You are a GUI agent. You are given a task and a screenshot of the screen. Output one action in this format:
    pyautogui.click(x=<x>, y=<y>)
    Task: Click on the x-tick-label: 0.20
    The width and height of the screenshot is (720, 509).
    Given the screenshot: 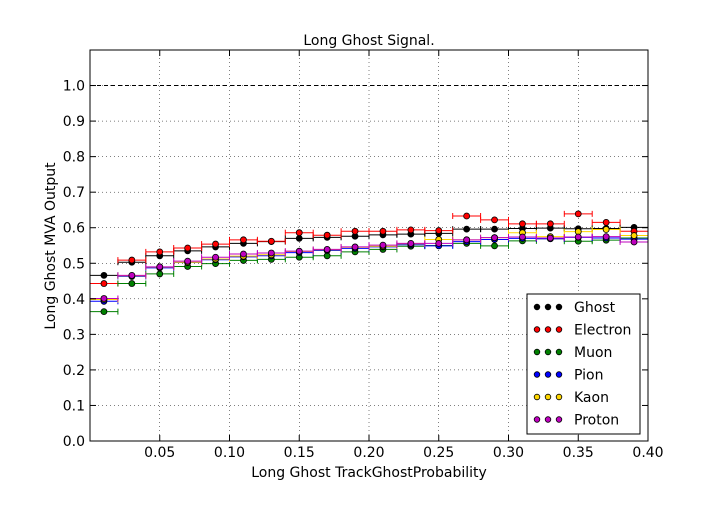 What is the action you would take?
    pyautogui.click(x=368, y=453)
    